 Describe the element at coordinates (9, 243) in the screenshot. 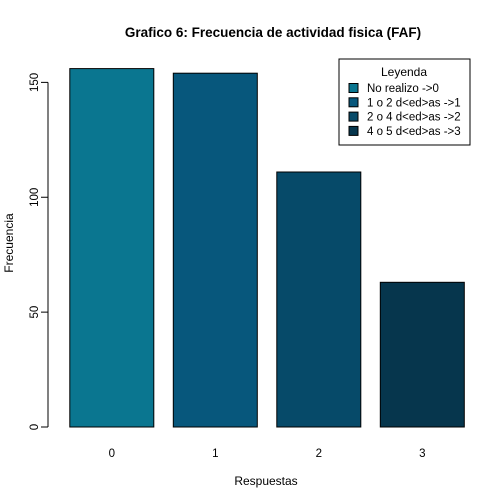

I see `y-axis-label: Frecuencia` at that location.